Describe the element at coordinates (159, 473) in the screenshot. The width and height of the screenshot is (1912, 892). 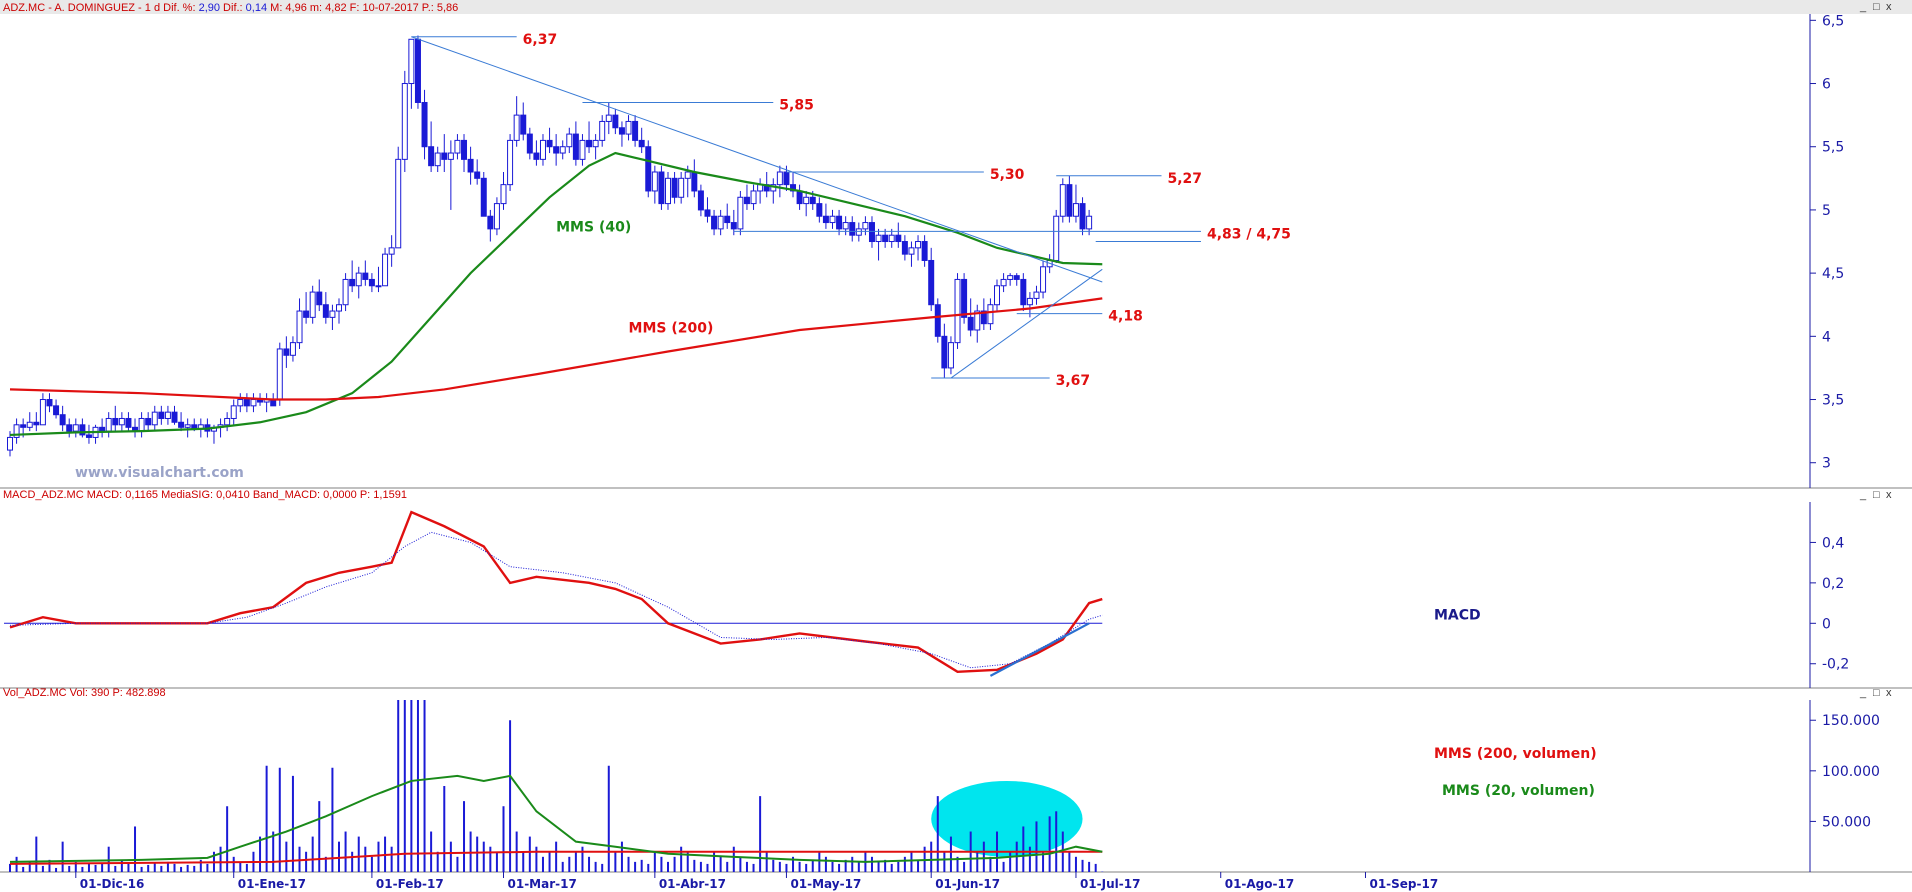
I see `watermark: www.visualchart.com` at that location.